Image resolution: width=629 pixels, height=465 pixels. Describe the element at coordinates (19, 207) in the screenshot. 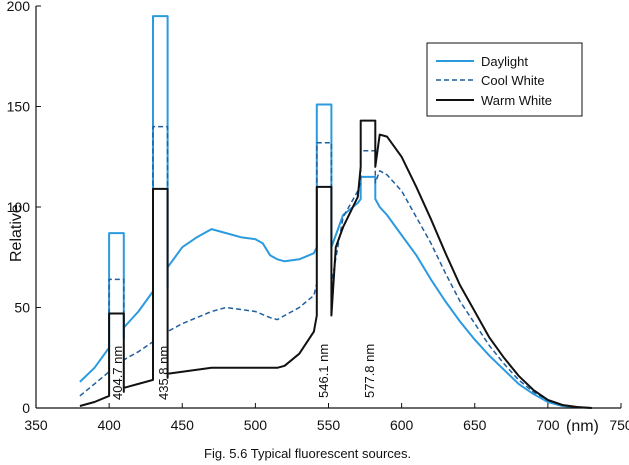

I see `y-tick-label: 100` at that location.